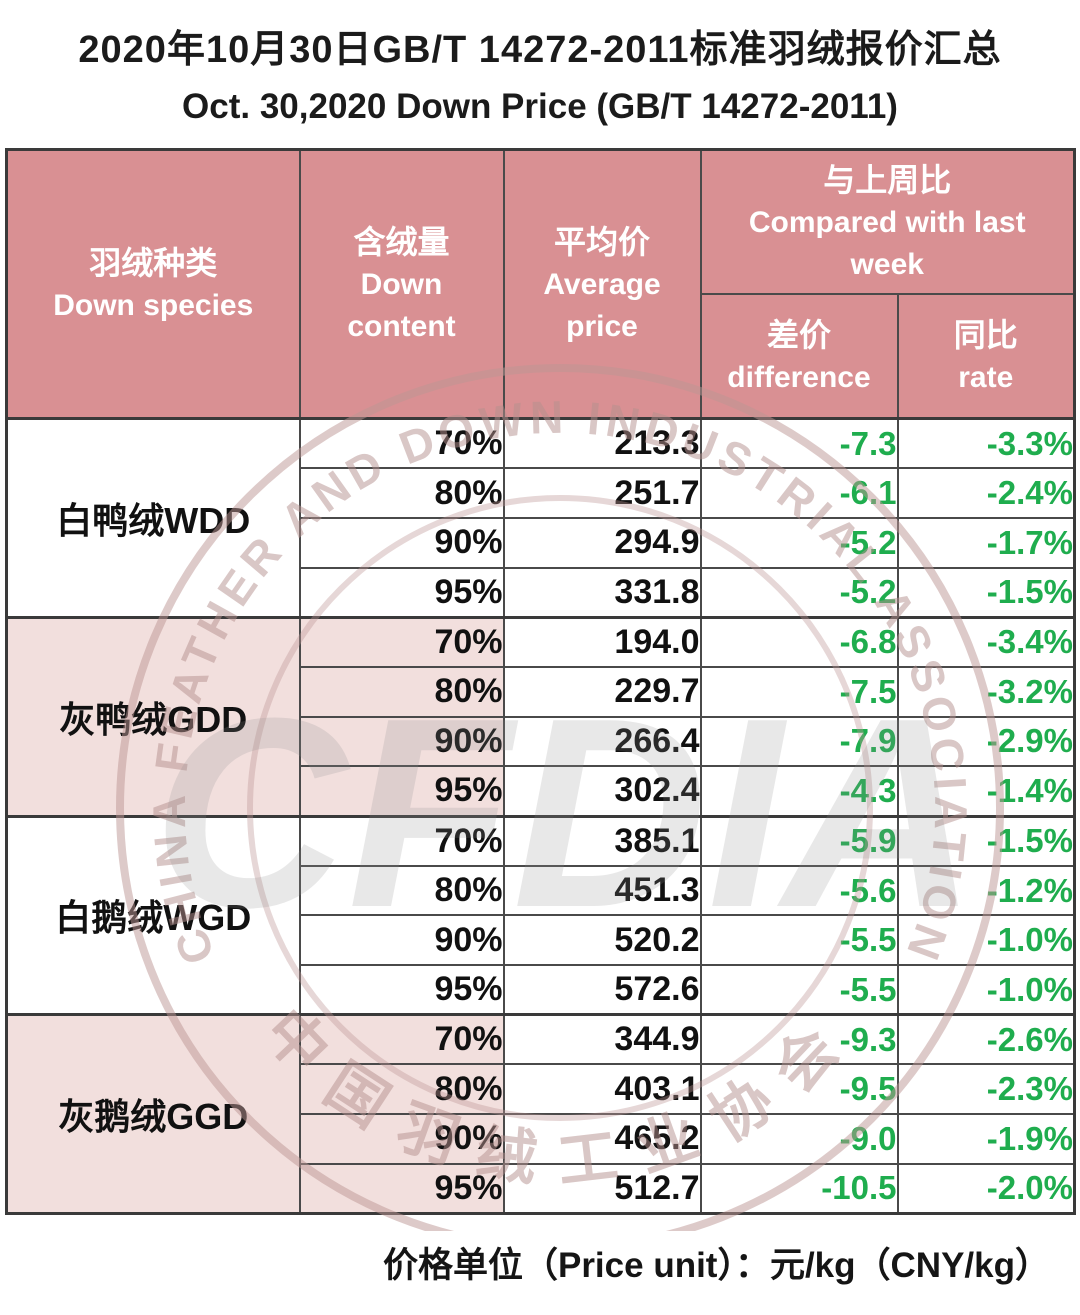  What do you see at coordinates (602, 840) in the screenshot?
I see `price-cell: 385.1` at bounding box center [602, 840].